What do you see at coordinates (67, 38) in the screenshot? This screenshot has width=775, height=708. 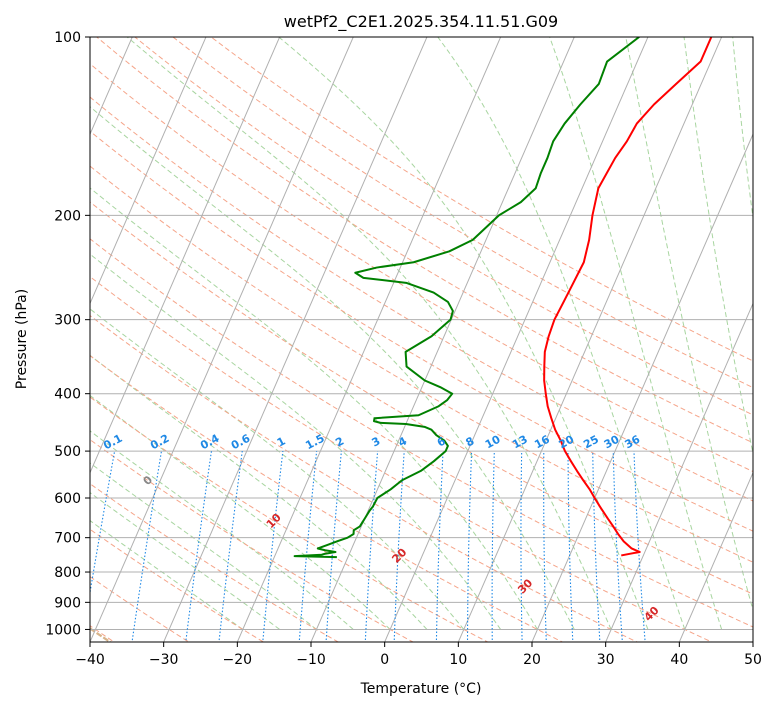 I see `y-tick-label: 100` at bounding box center [67, 38].